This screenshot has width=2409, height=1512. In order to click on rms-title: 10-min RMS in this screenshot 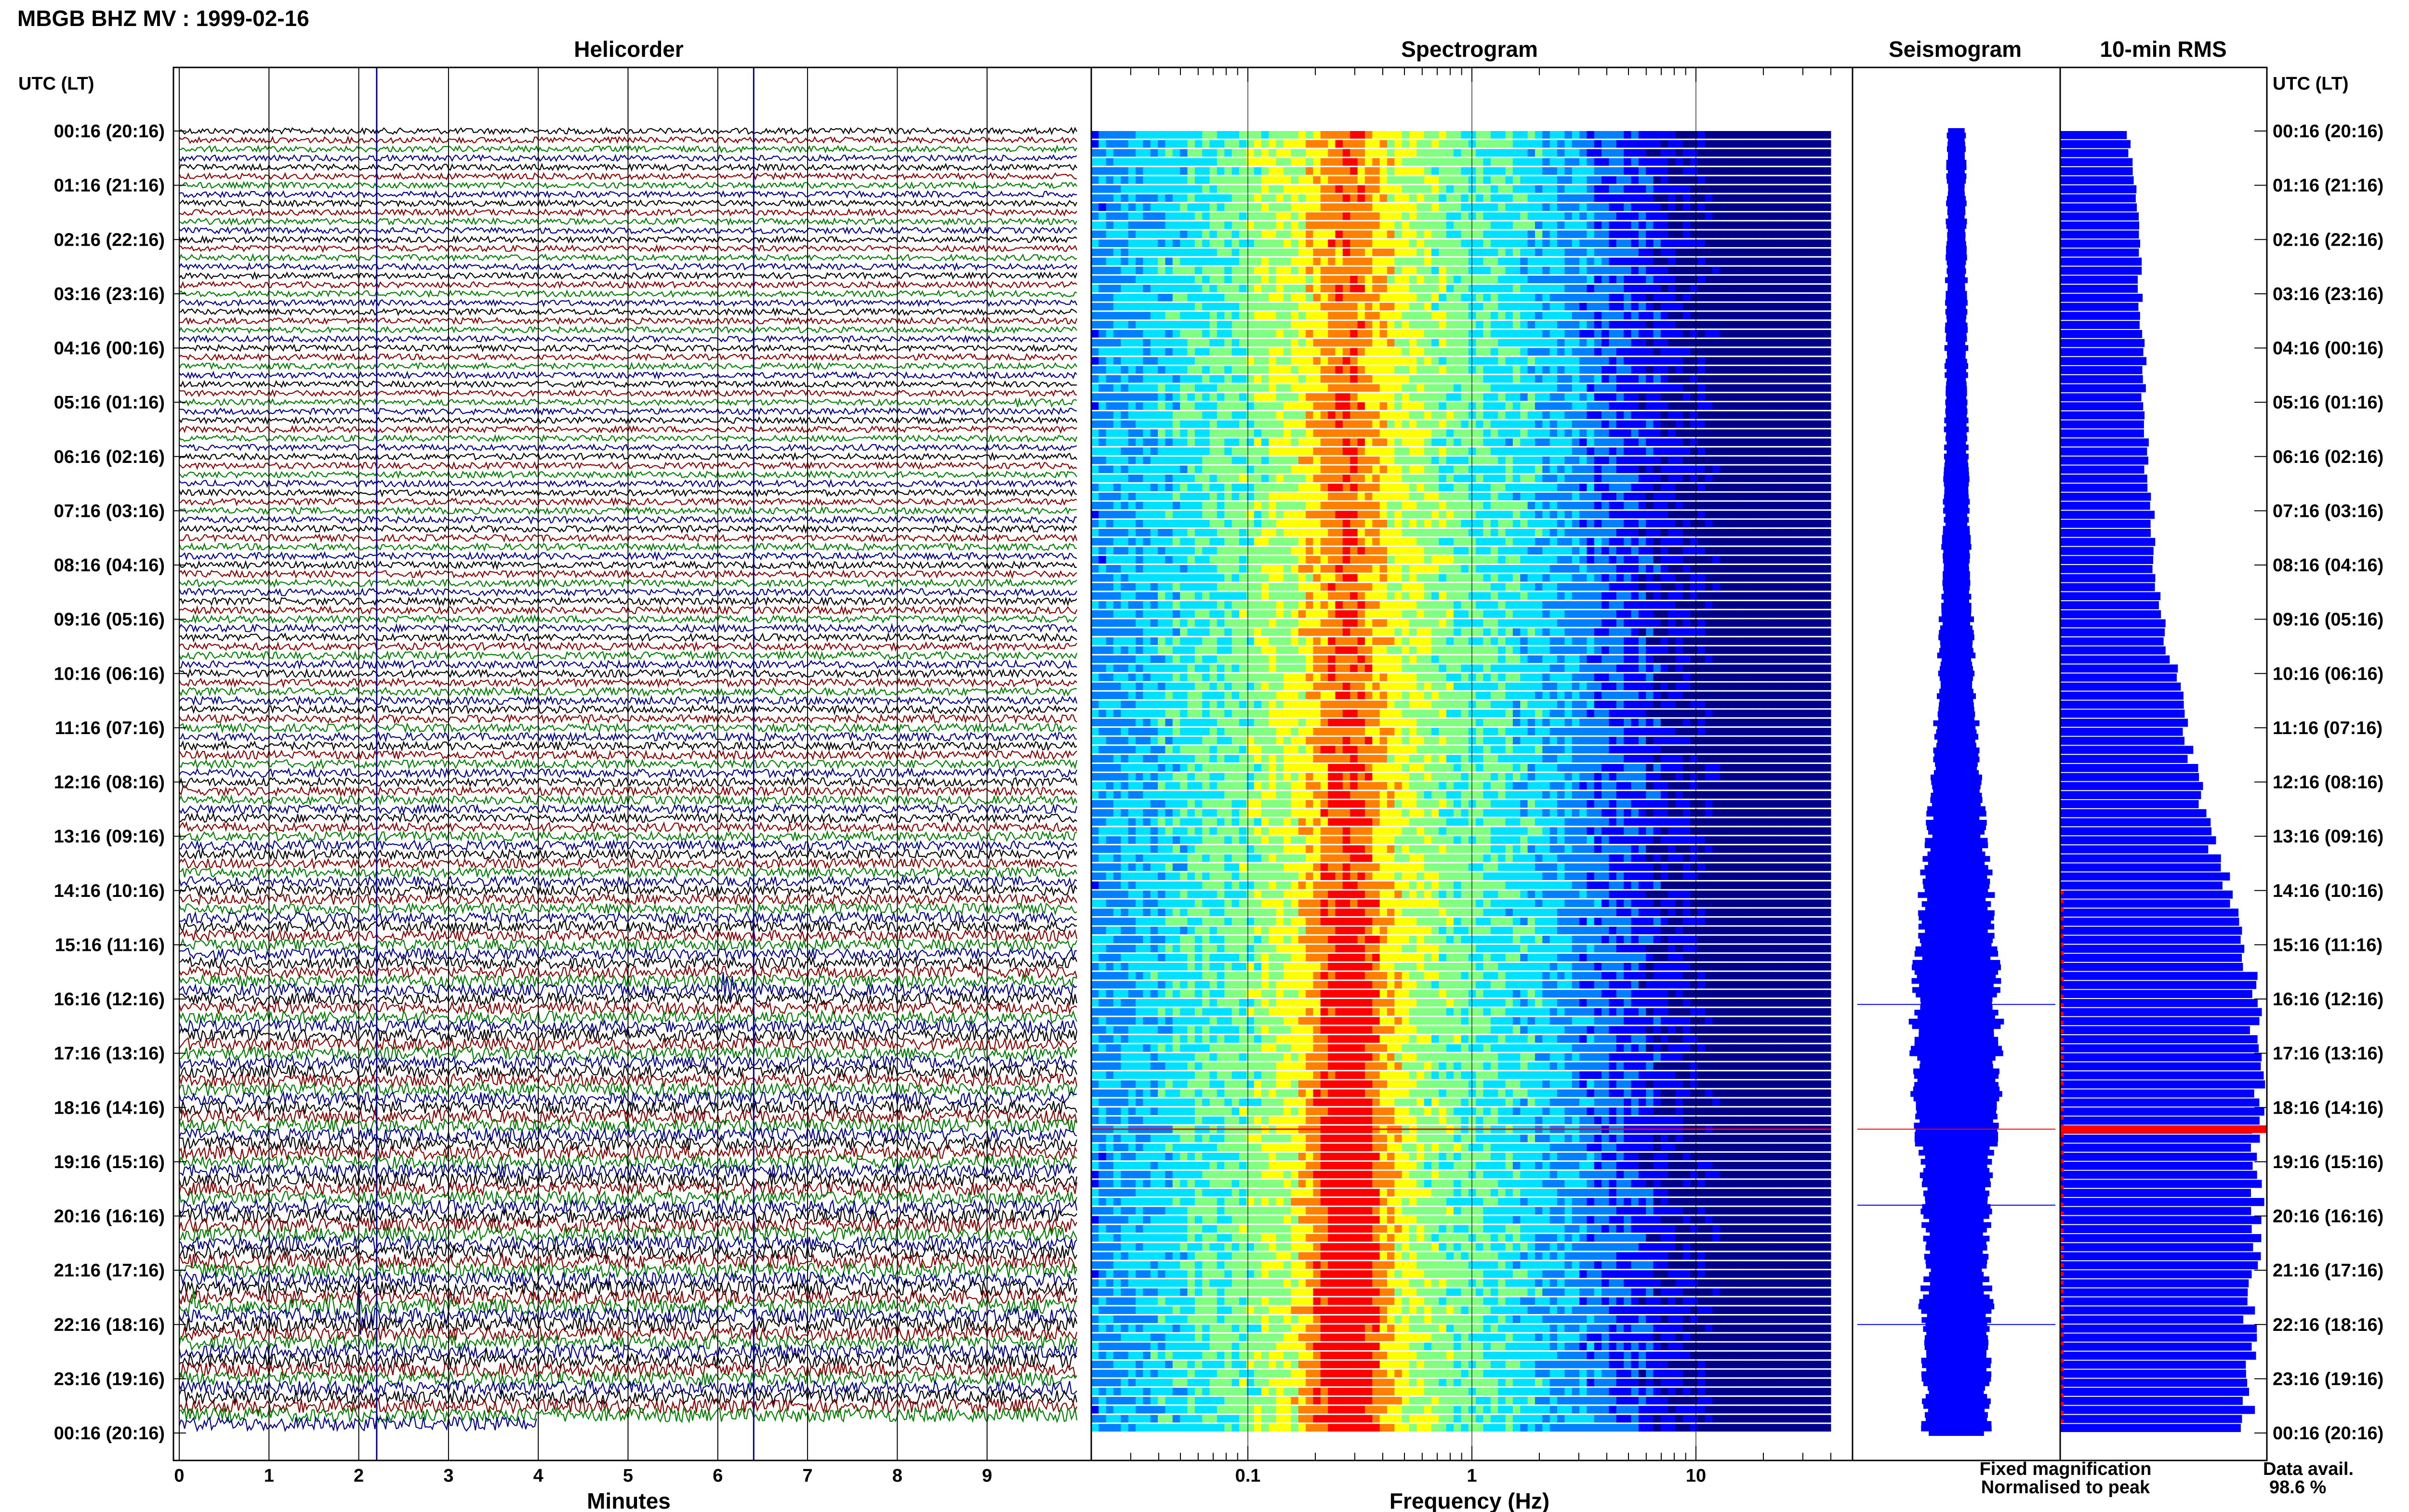, I will do `click(2163, 49)`.